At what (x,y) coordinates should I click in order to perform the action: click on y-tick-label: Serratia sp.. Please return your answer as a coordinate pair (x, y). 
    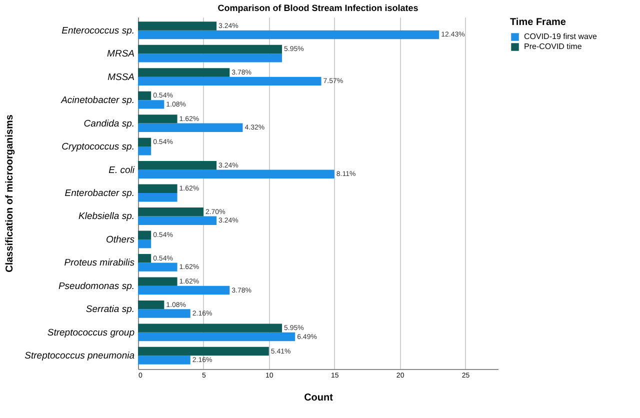
    Looking at the image, I should click on (110, 310).